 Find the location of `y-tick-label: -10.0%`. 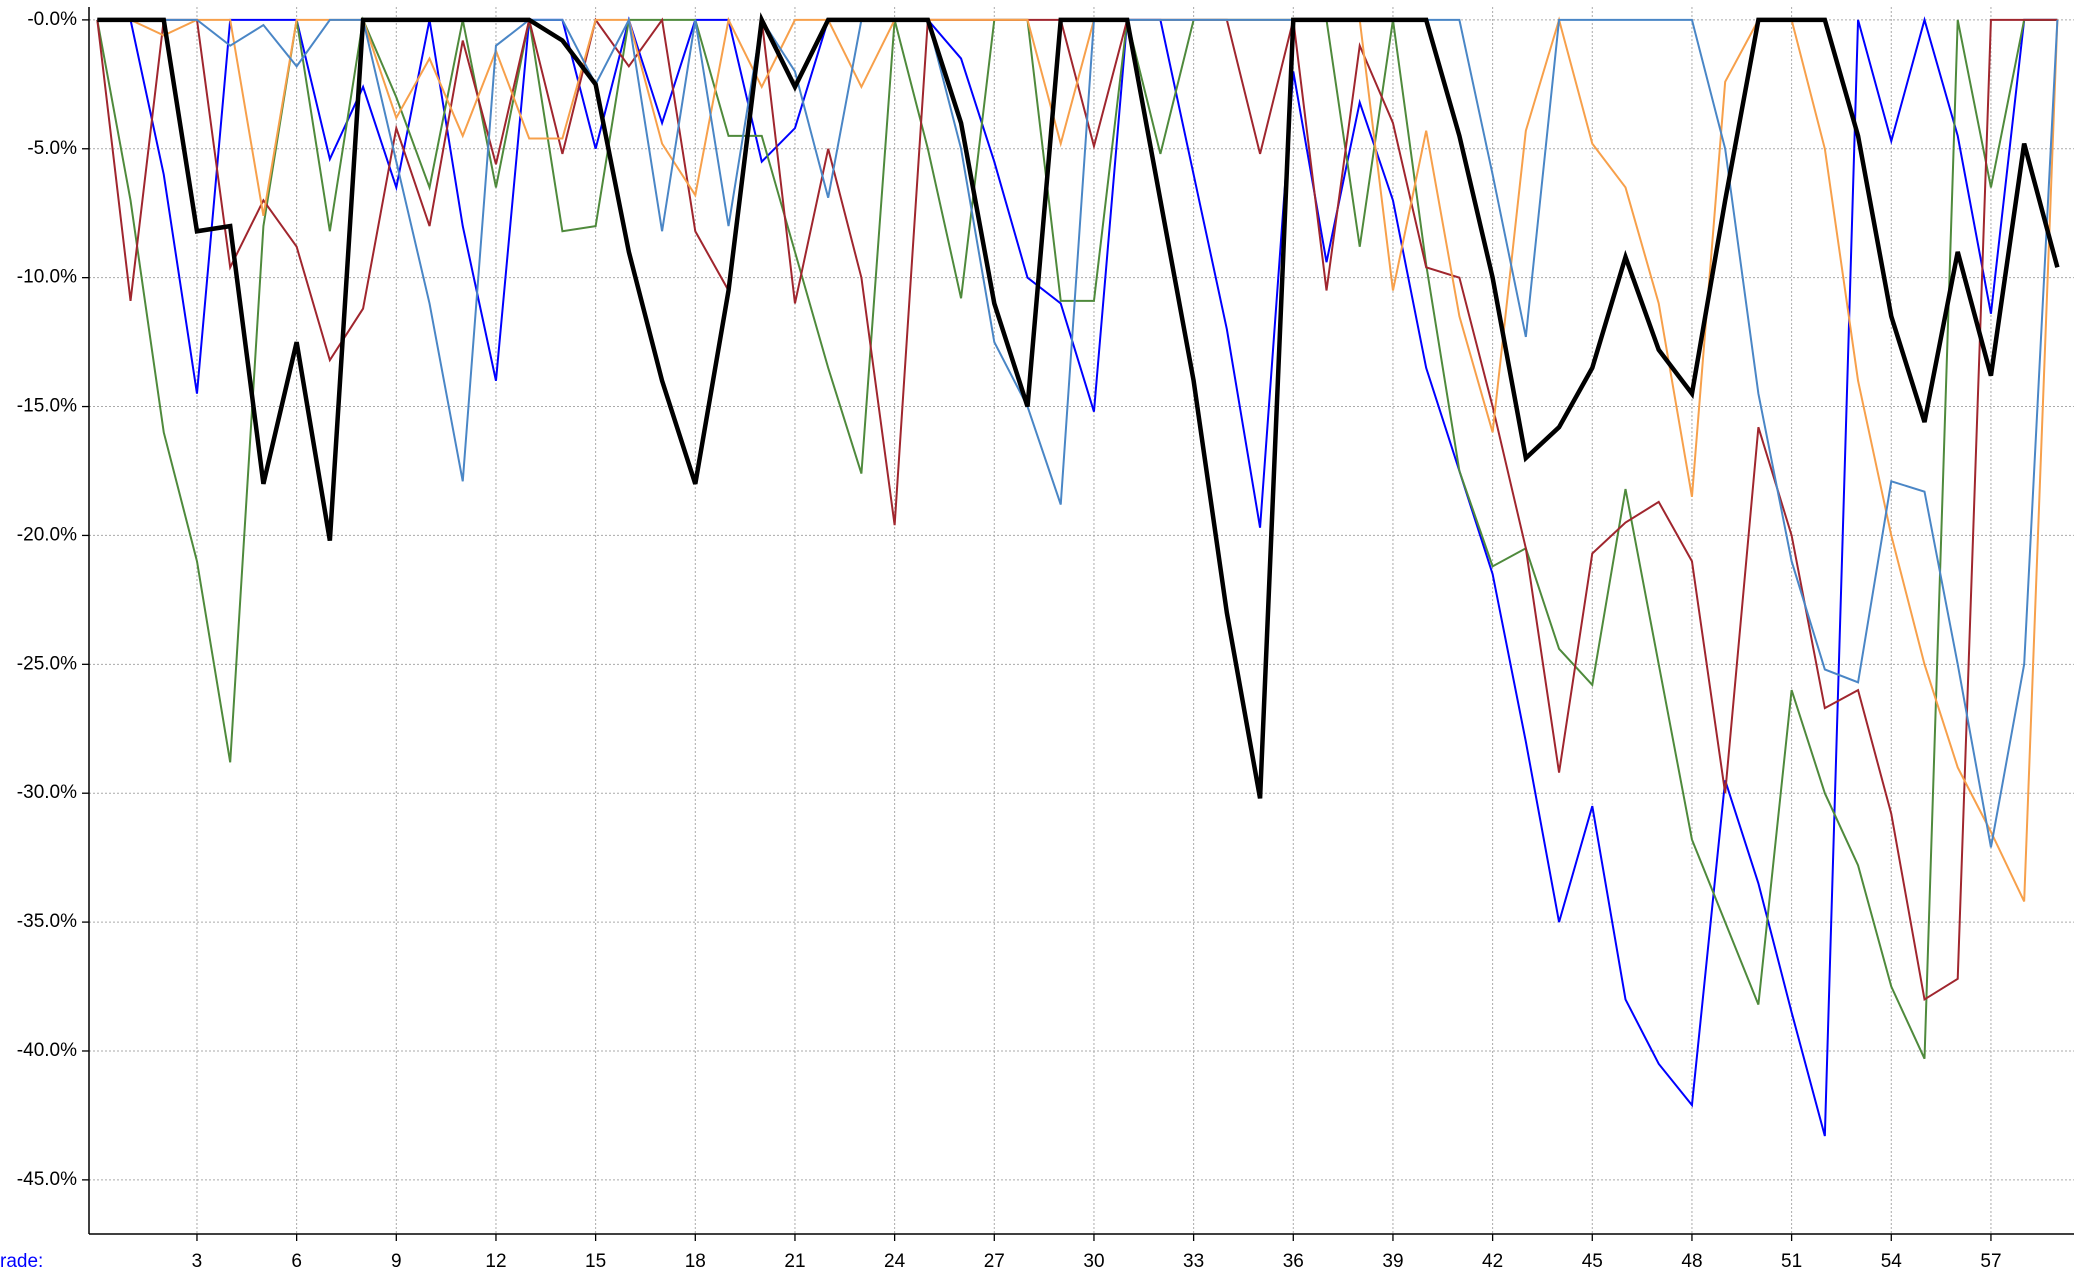

y-tick-label: -10.0% is located at coordinates (47, 277).